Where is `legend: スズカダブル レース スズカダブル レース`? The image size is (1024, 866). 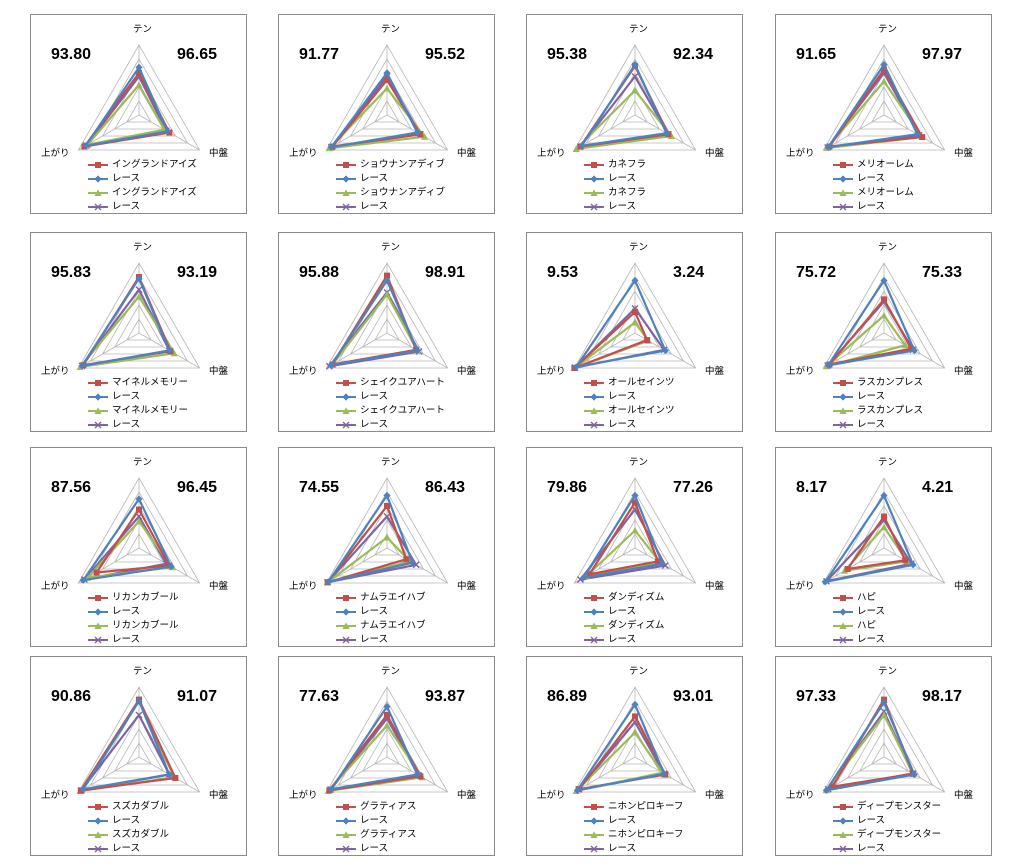 legend: スズカダブル レース スズカダブル レース is located at coordinates (162, 828).